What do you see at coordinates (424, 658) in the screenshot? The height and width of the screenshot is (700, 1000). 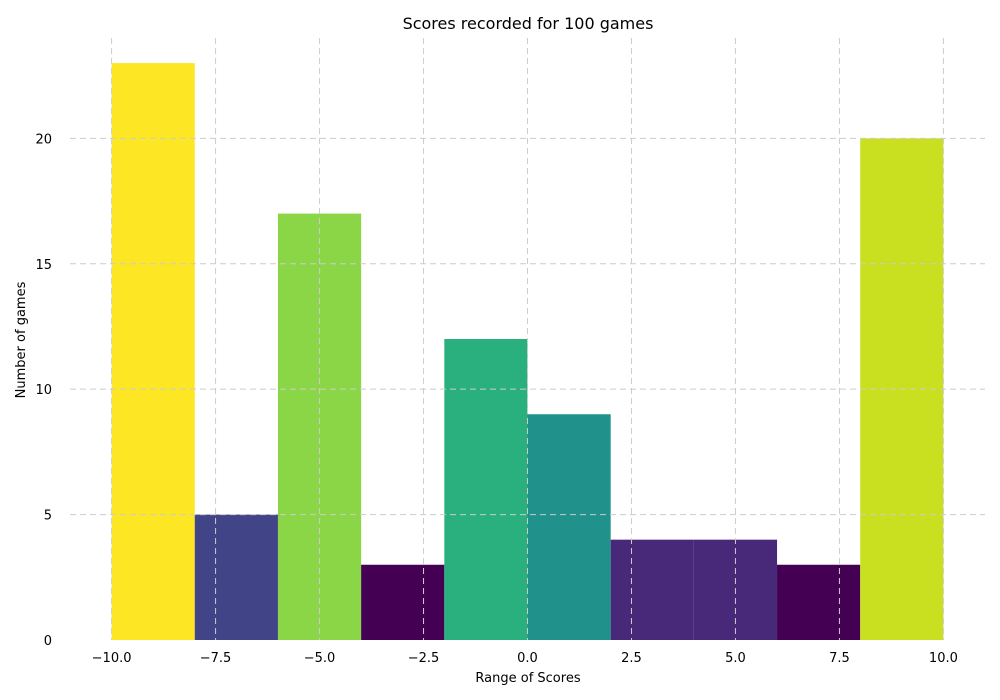 I see `x-tick-label: −2.5` at bounding box center [424, 658].